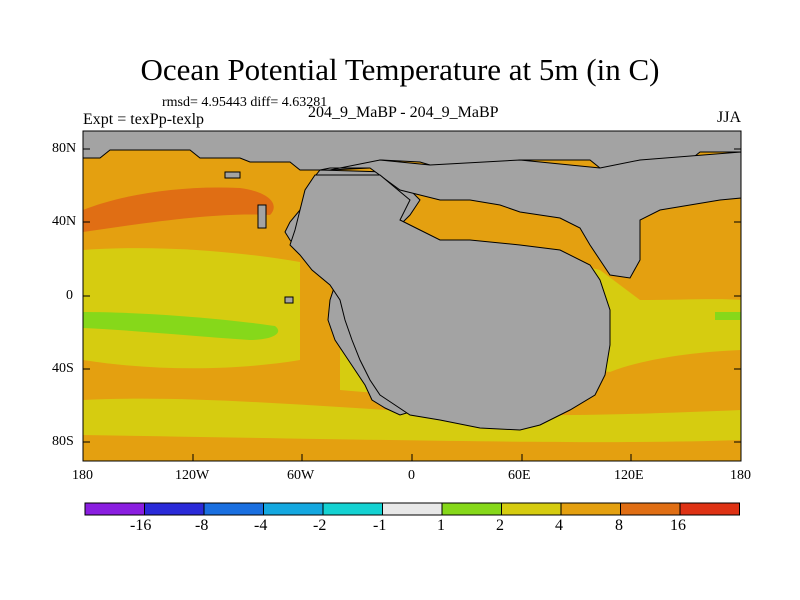 This screenshot has width=800, height=600. I want to click on ocean-cool-east, so click(728, 316).